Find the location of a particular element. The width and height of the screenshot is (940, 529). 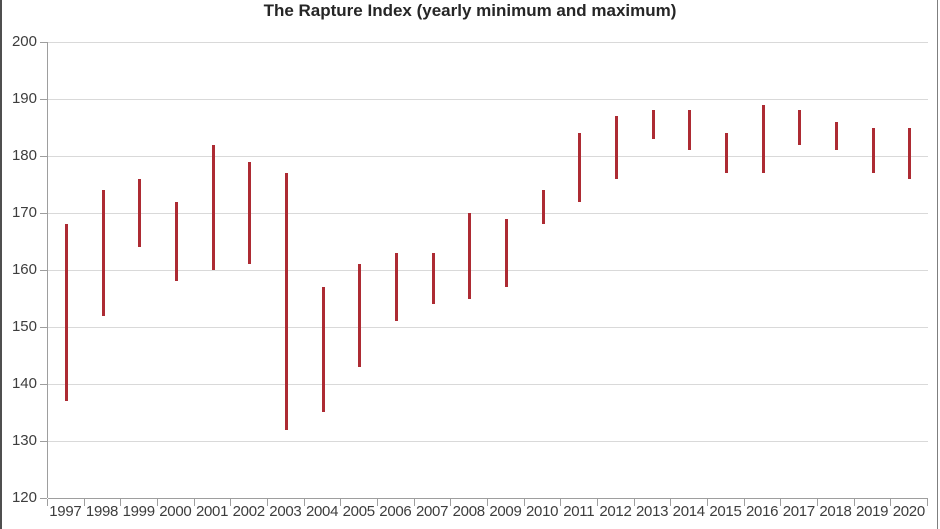

x-axis-line is located at coordinates (488, 498).